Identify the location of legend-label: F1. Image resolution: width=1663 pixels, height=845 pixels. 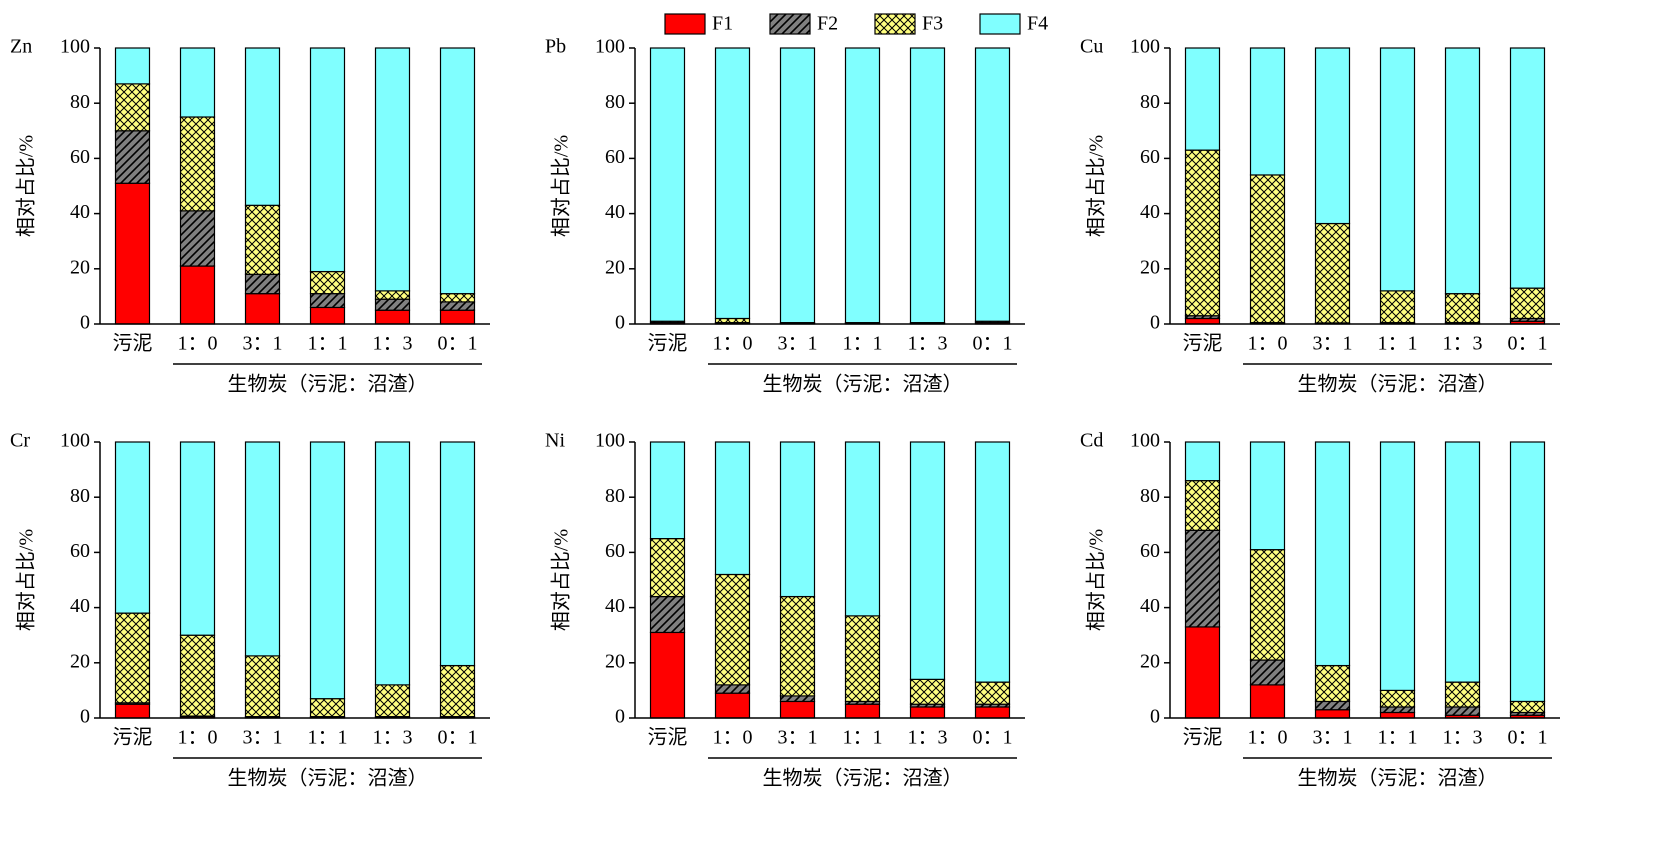
(722, 24).